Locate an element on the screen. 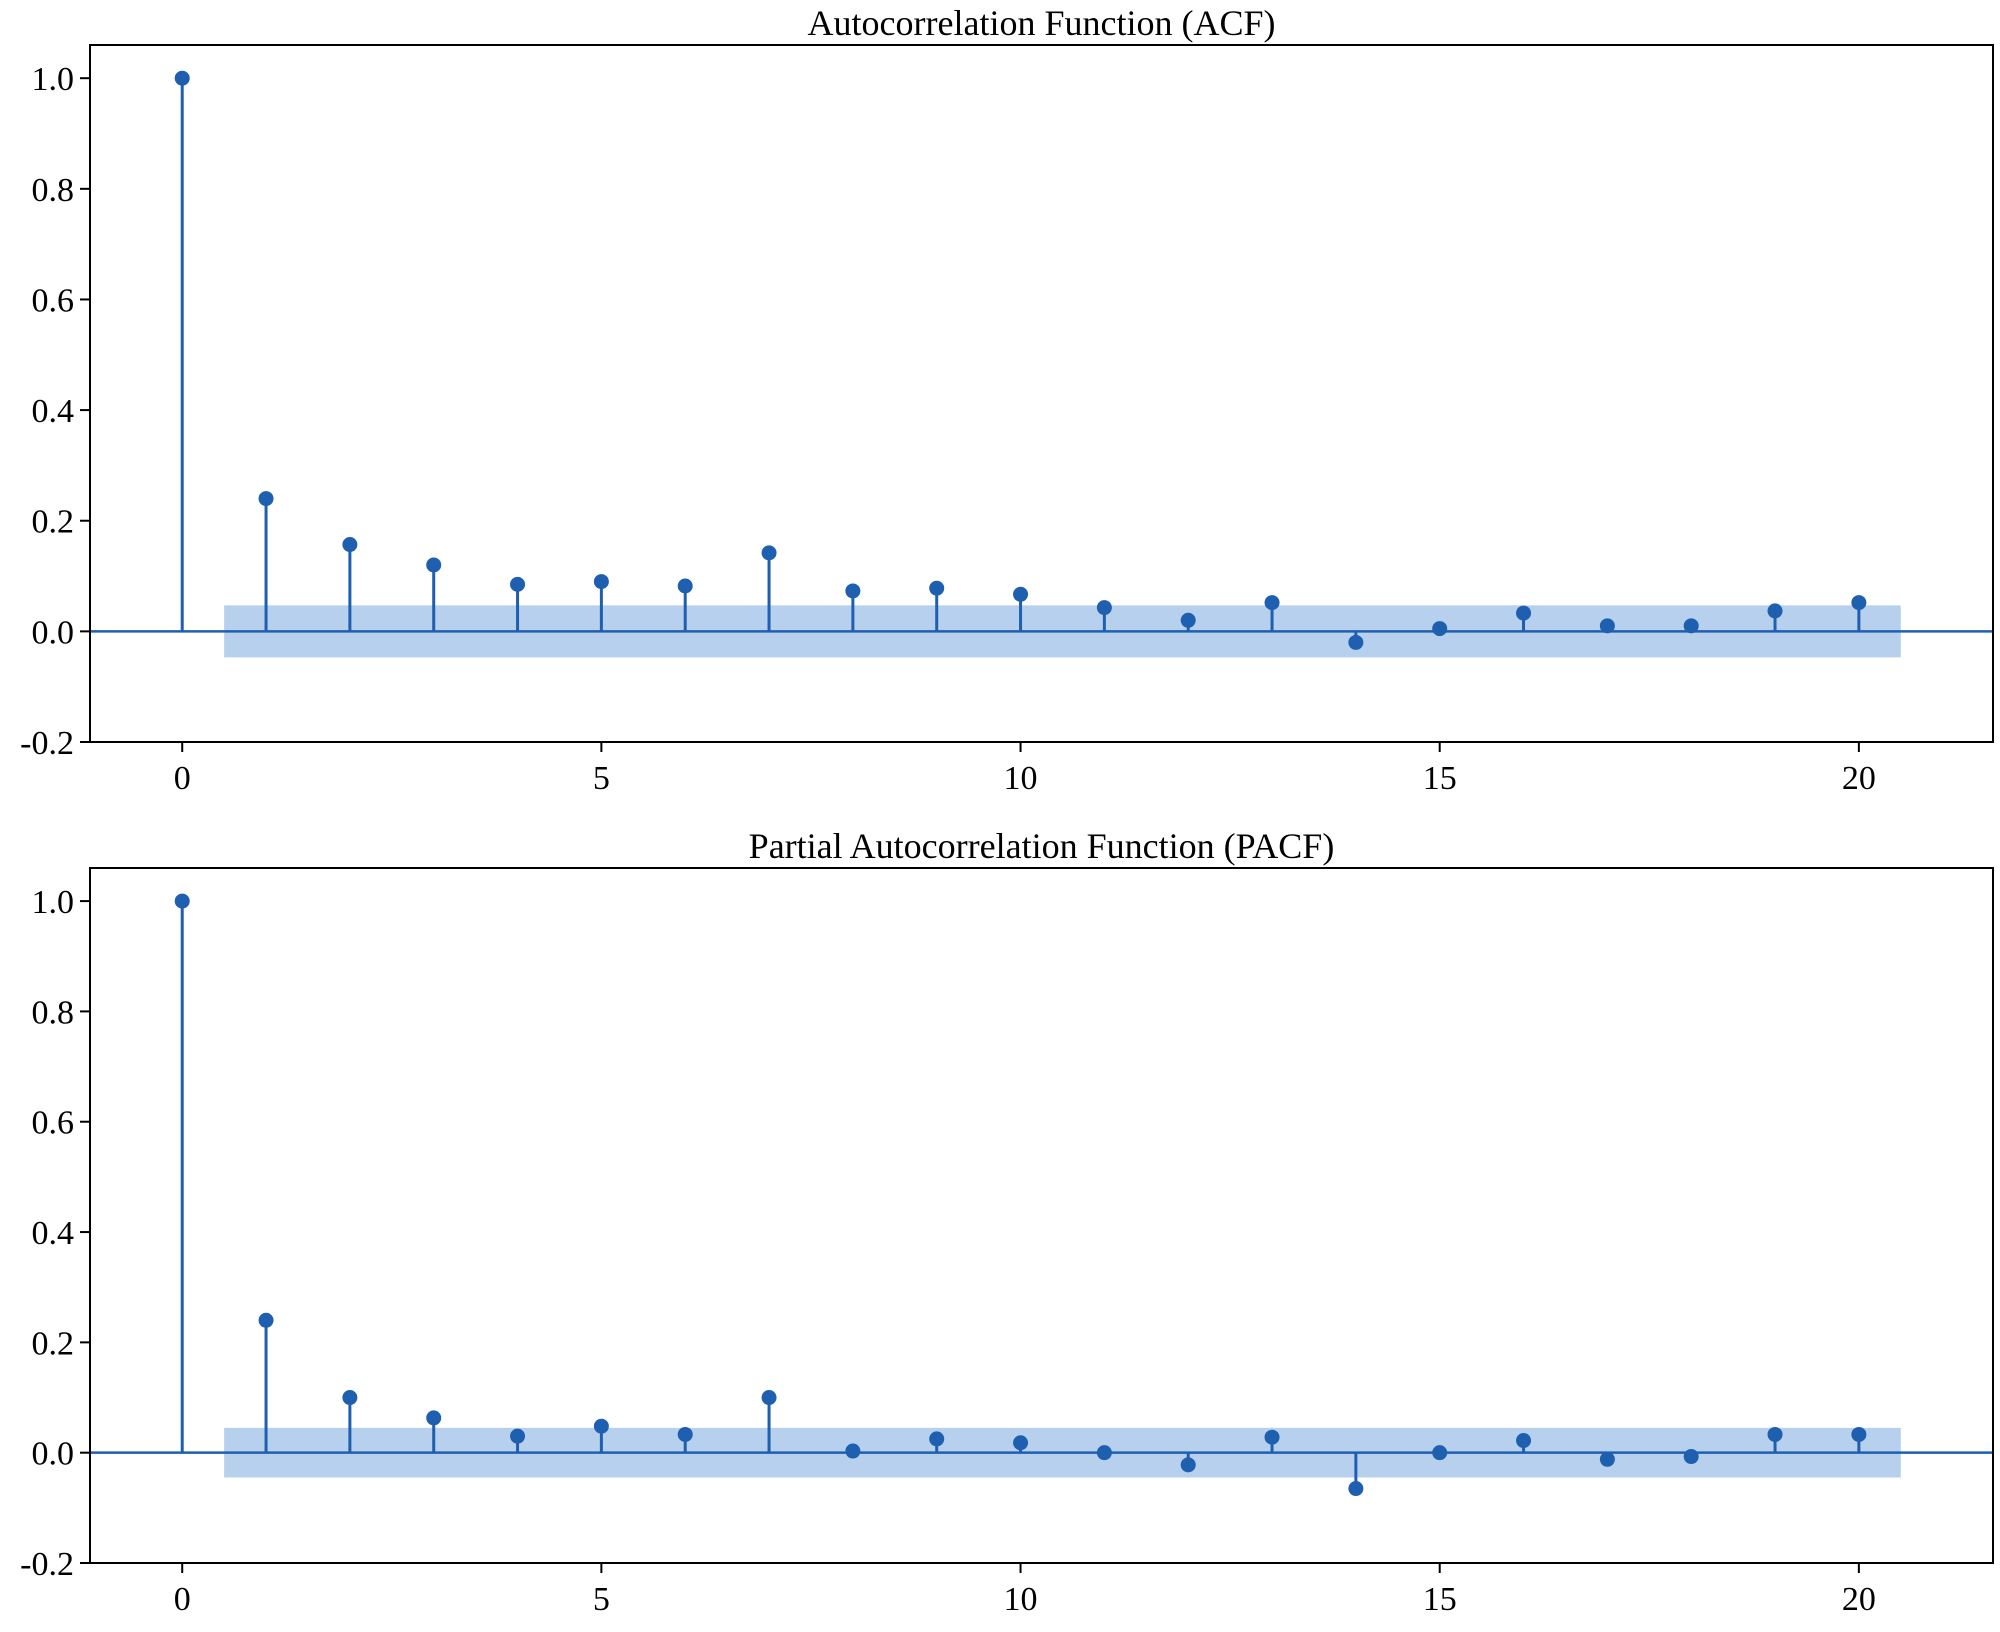 The height and width of the screenshot is (1632, 2000). acf-ytick-label: 0.0 is located at coordinates (53, 632).